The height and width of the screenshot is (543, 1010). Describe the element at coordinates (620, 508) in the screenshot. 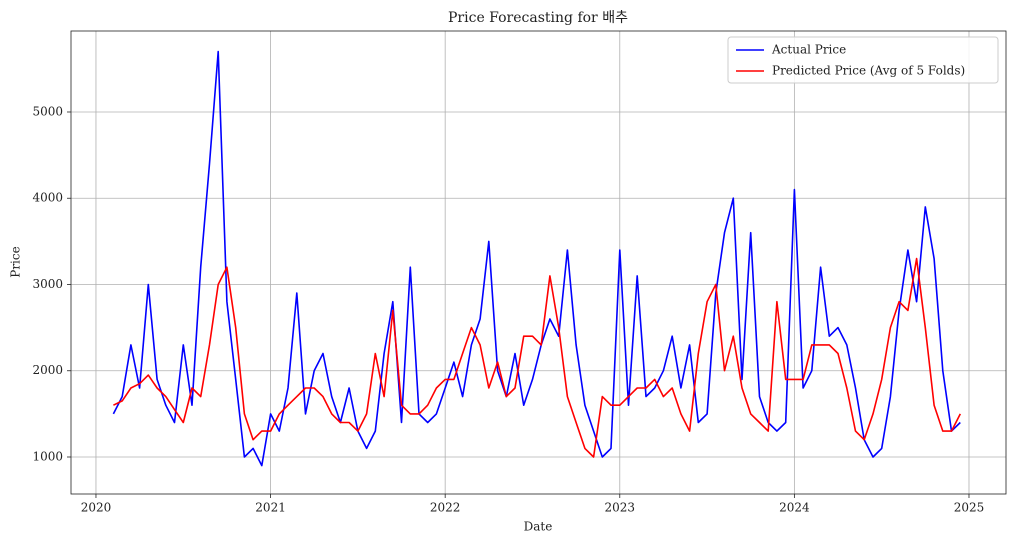

I see `x-tick-label: 2023` at that location.